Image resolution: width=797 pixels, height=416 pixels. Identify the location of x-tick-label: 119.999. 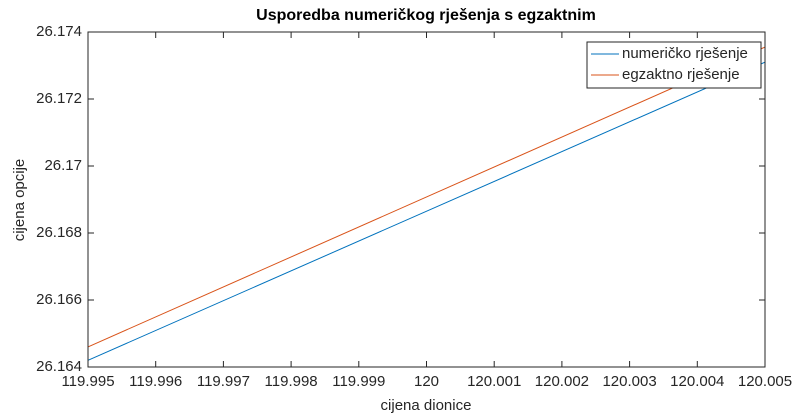
(358, 381).